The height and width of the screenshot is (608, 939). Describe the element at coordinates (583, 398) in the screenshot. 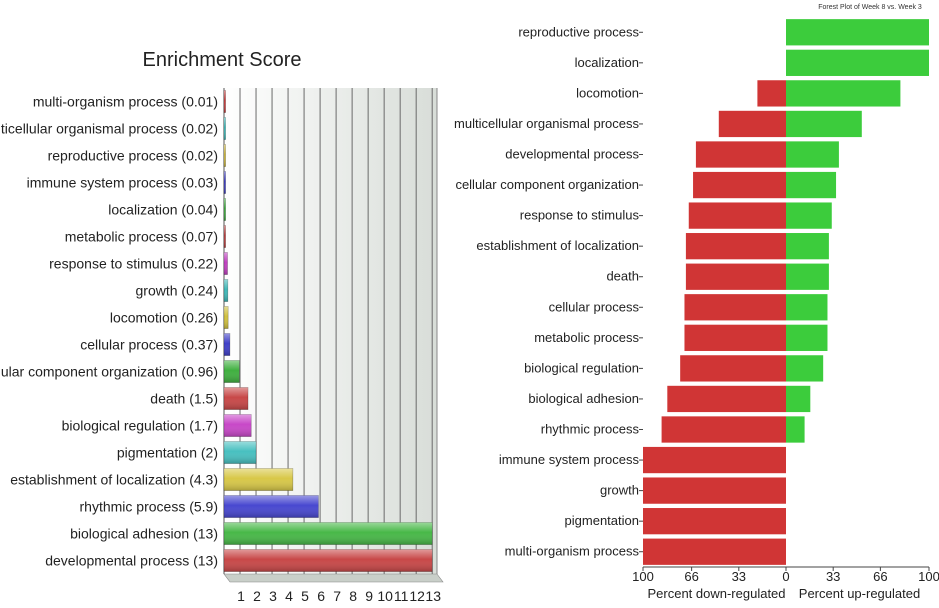

I see `category-label: biological adhesion` at that location.